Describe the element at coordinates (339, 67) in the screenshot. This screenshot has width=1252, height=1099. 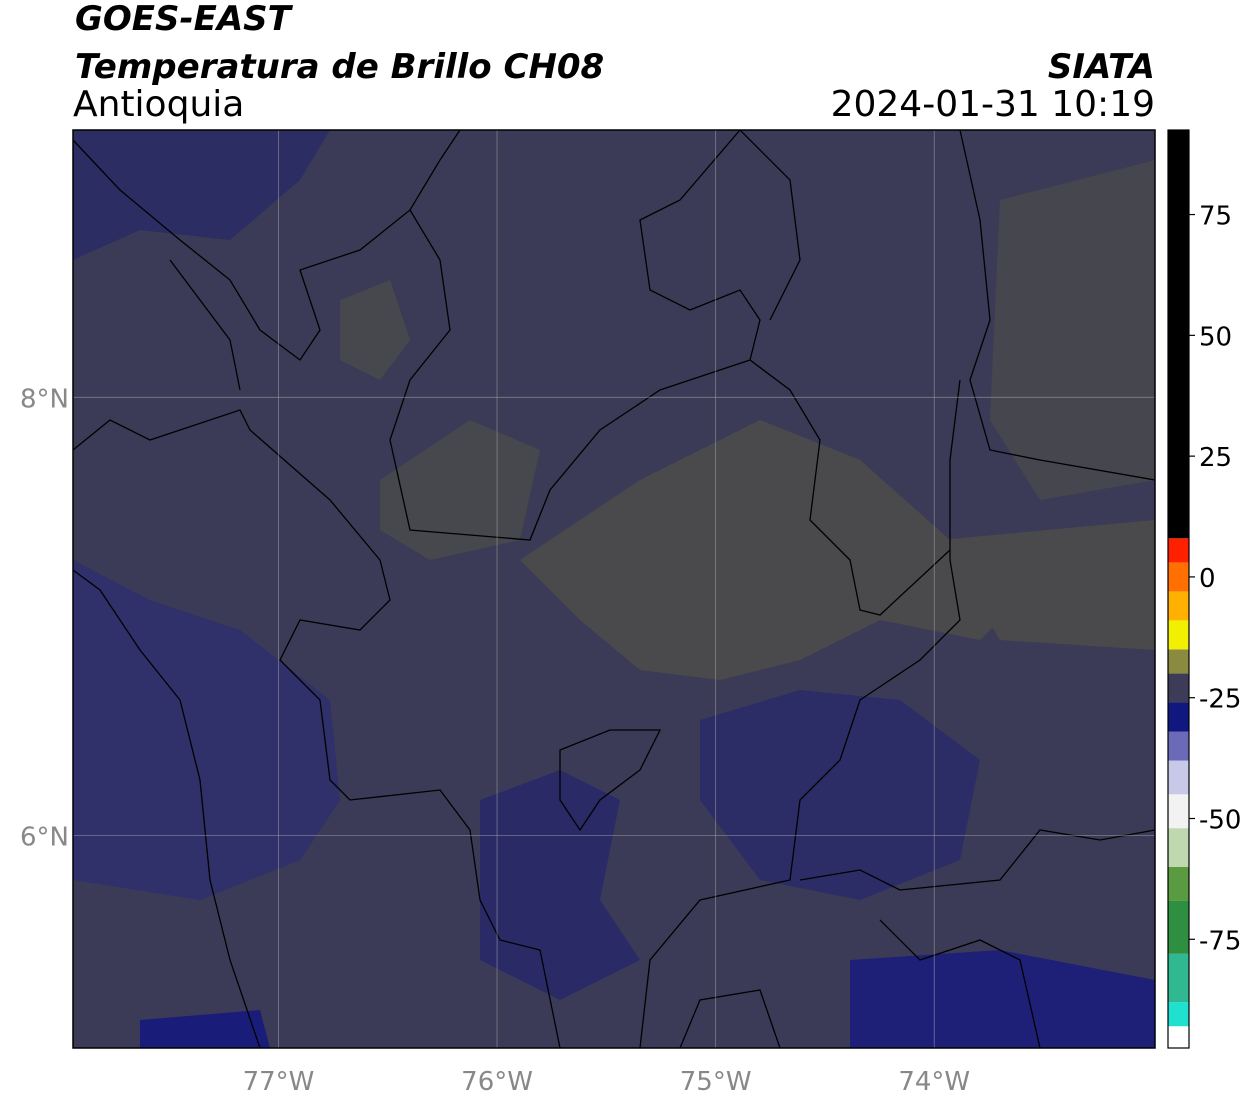
I see `subtitle: Temperatura de Brillo CH08` at that location.